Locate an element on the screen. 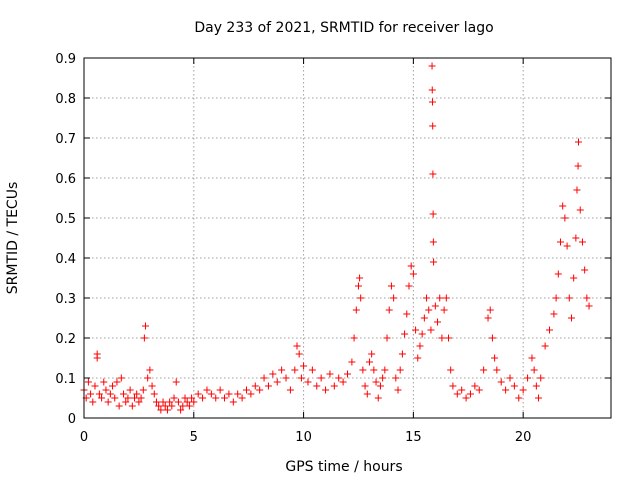  x-tick-label: 10 is located at coordinates (303, 437).